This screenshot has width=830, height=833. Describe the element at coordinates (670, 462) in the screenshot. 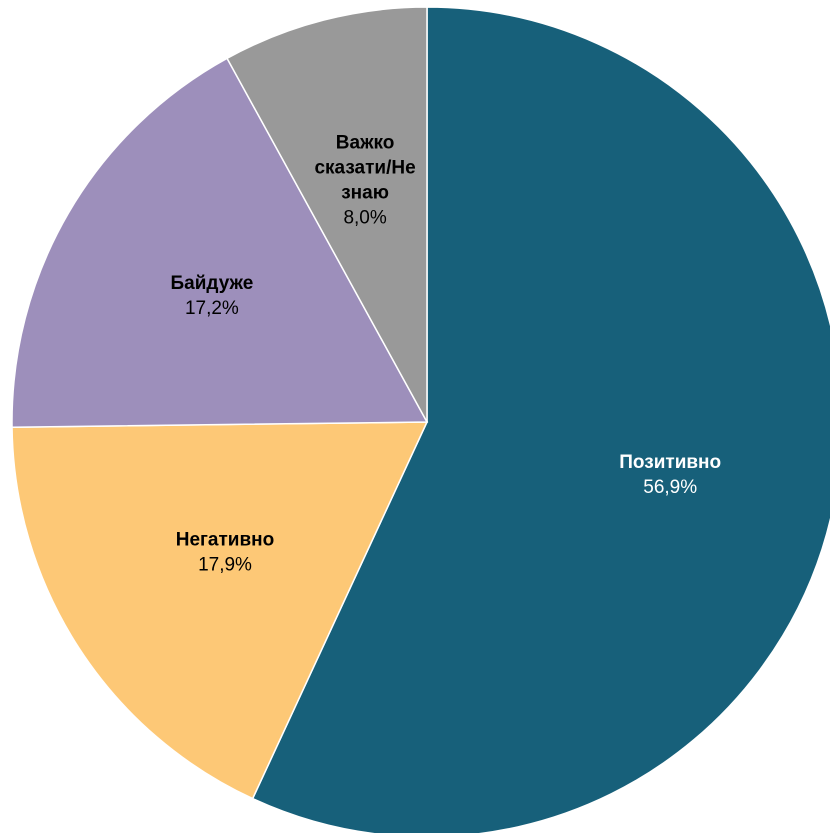

I see `slice-category-label: Позитивно` at that location.